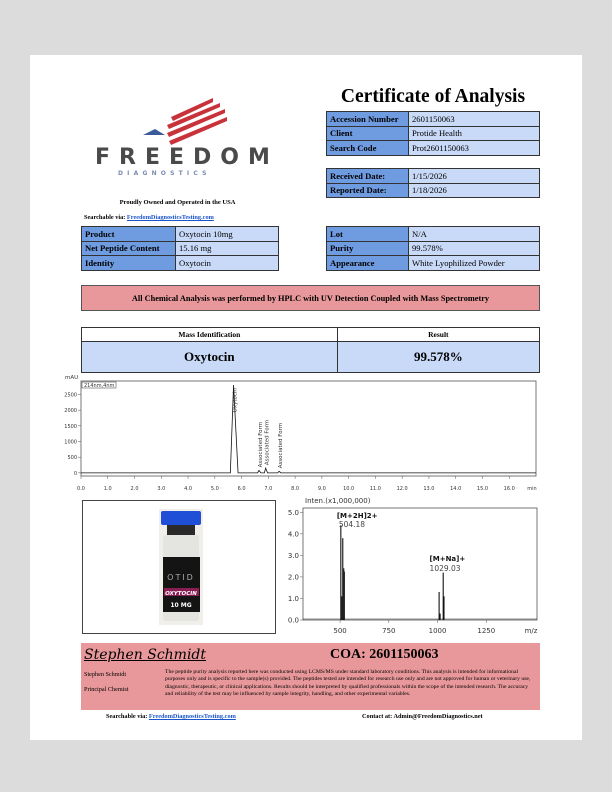  Describe the element at coordinates (108, 489) in the screenshot. I see `x-tick-label: 1.0` at that location.